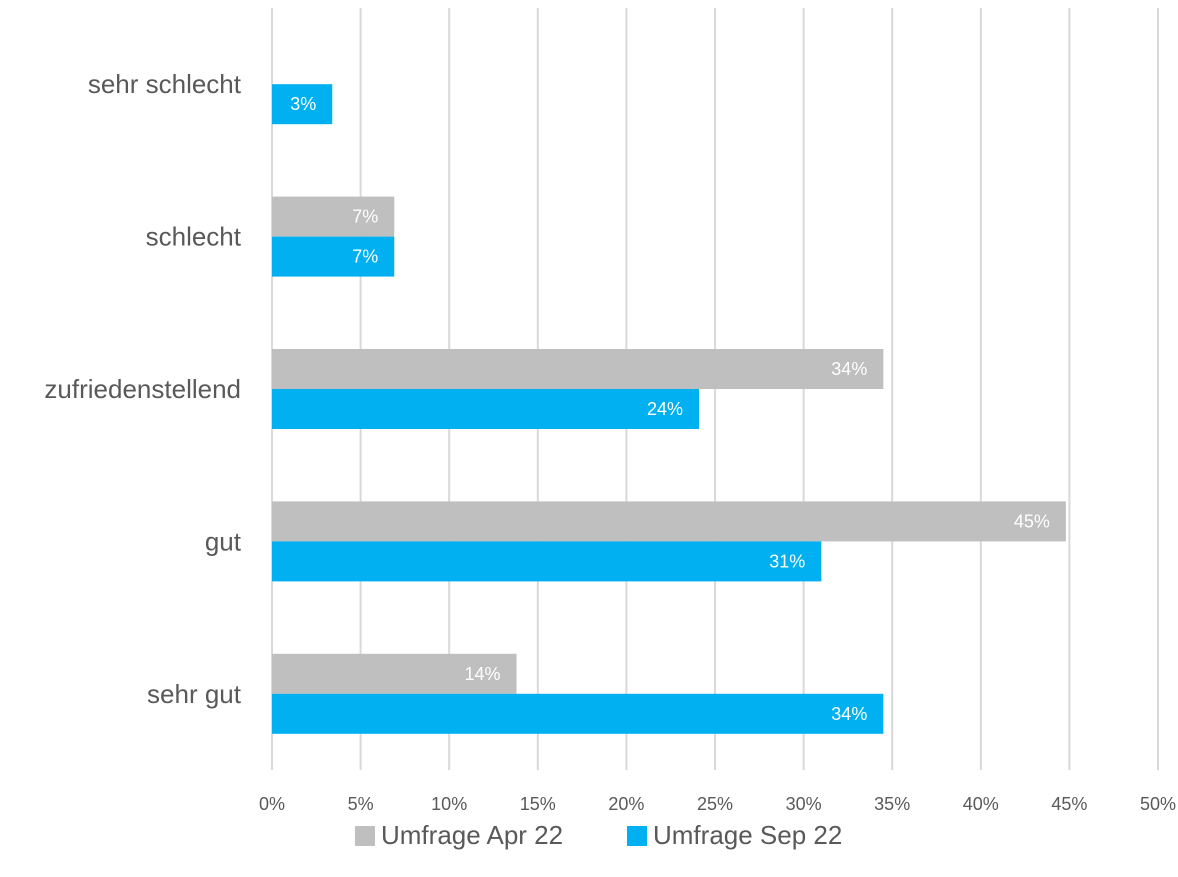 This screenshot has height=877, width=1178. Describe the element at coordinates (665, 409) in the screenshot. I see `data-label: 24%` at that location.